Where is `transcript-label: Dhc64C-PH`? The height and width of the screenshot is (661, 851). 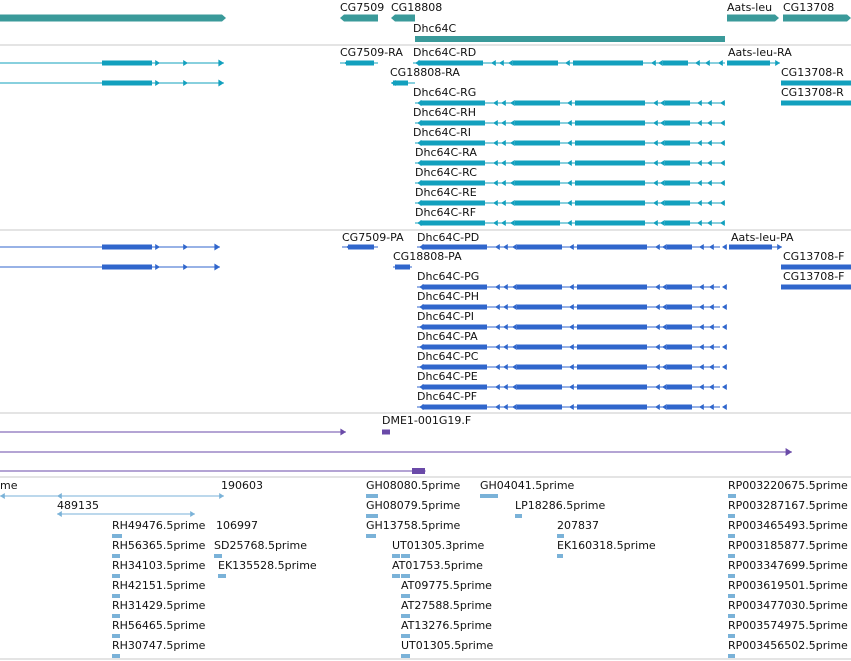
transcript-label: Dhc64C-PH is located at coordinates (448, 296).